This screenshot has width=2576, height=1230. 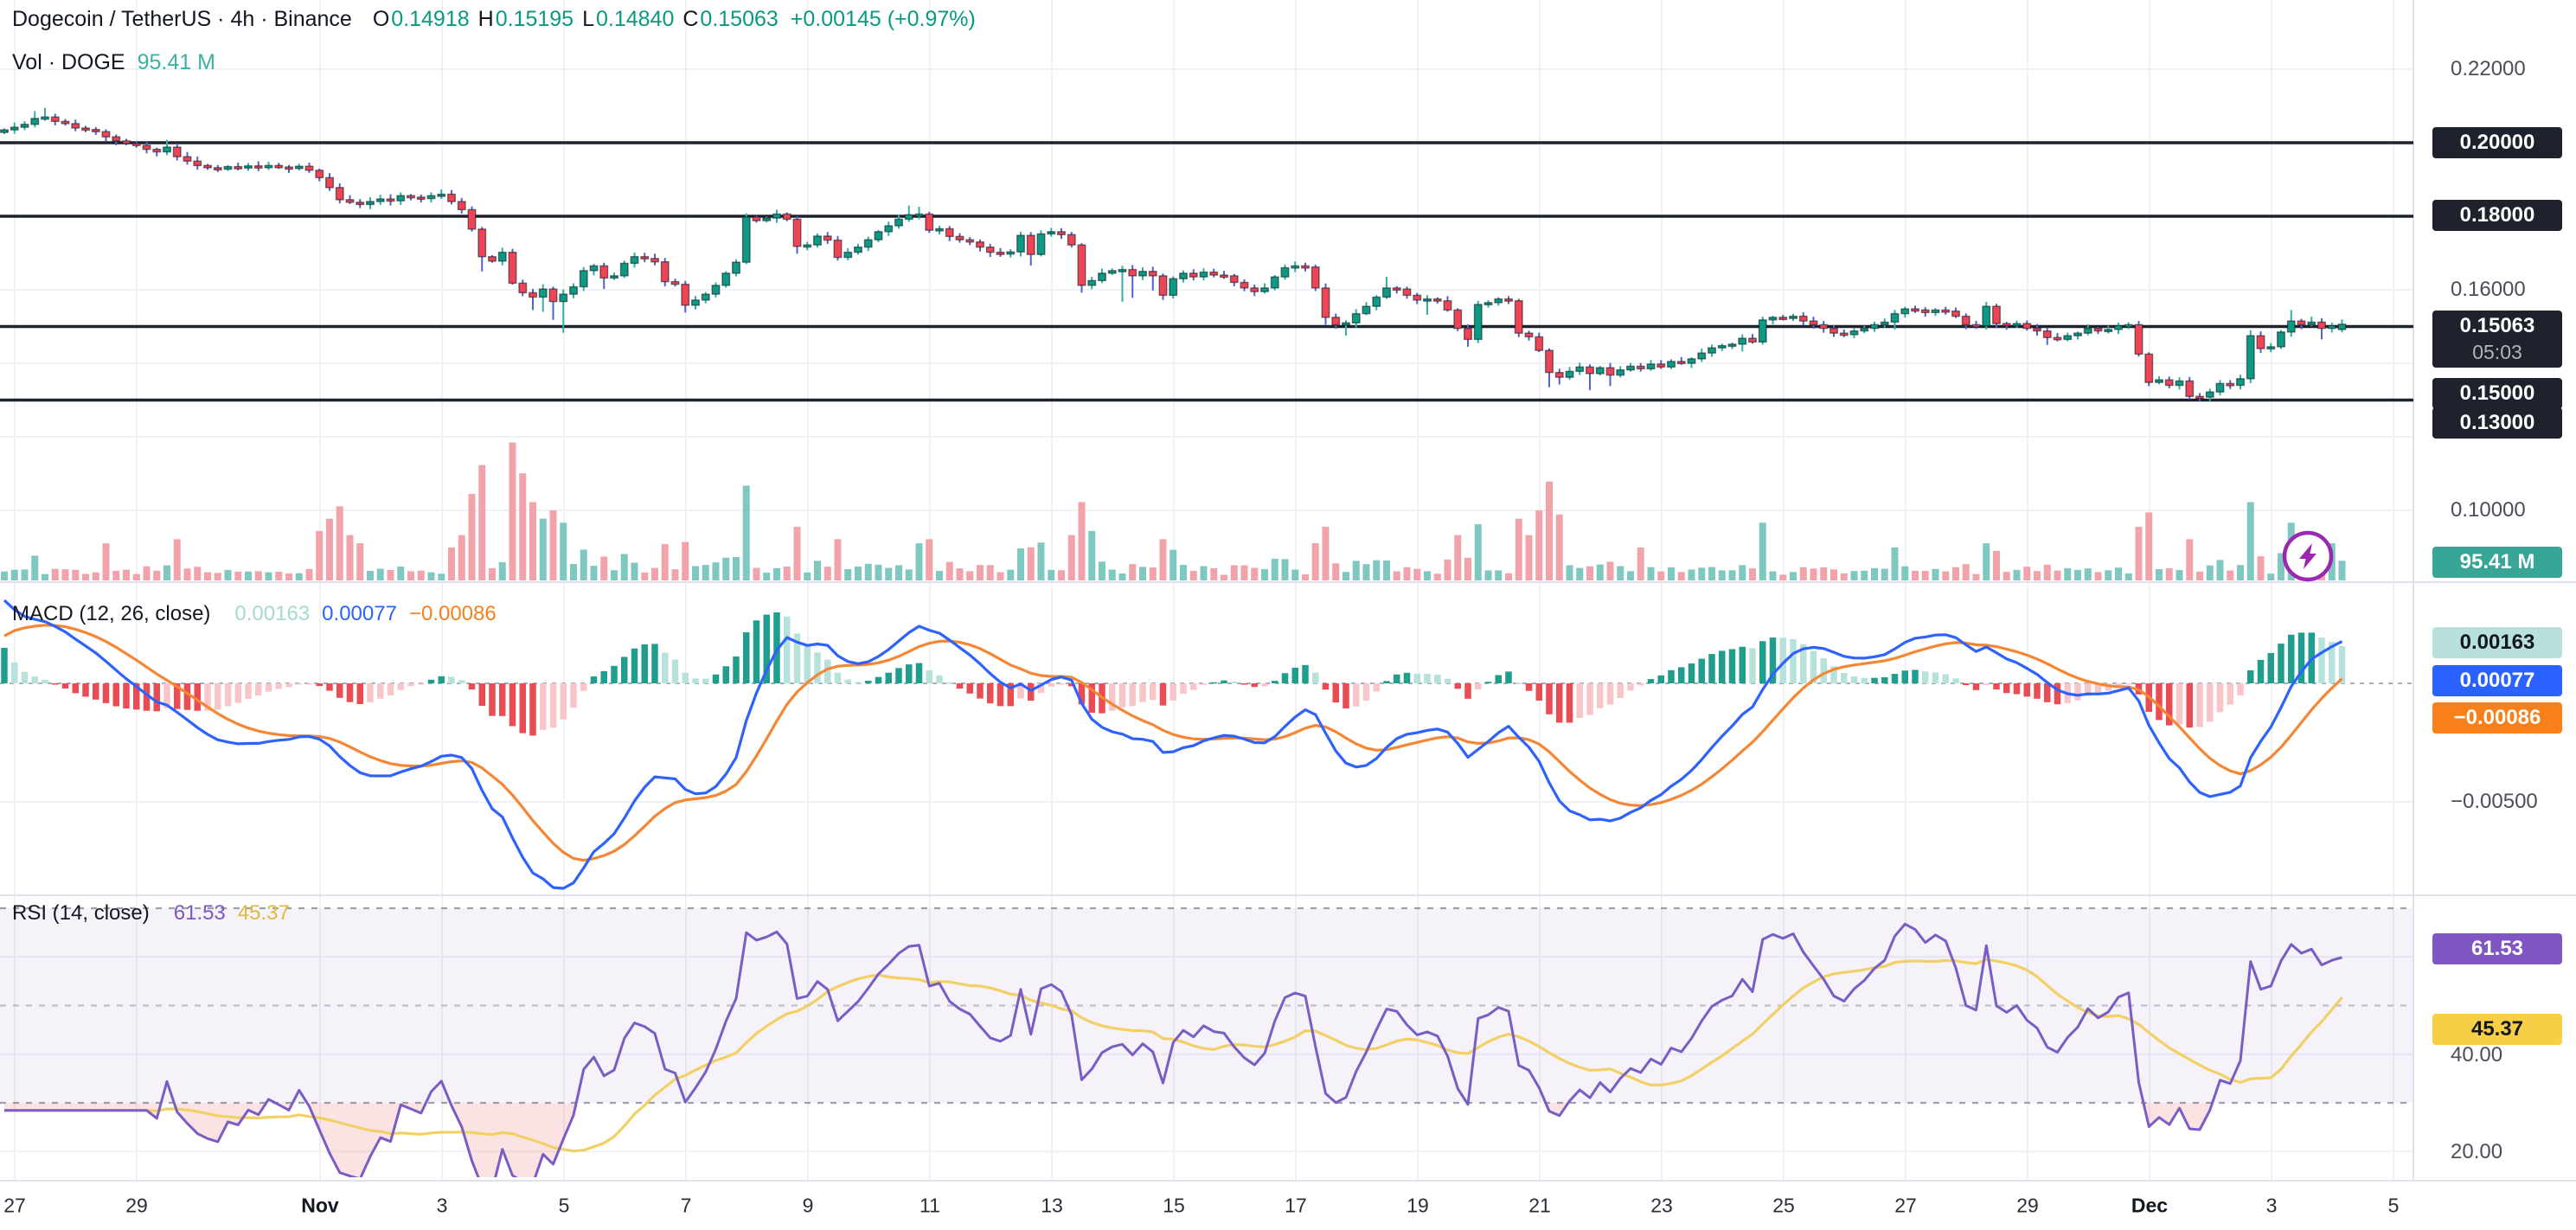 What do you see at coordinates (272, 613) in the screenshot?
I see `macd-value: 0.00163` at bounding box center [272, 613].